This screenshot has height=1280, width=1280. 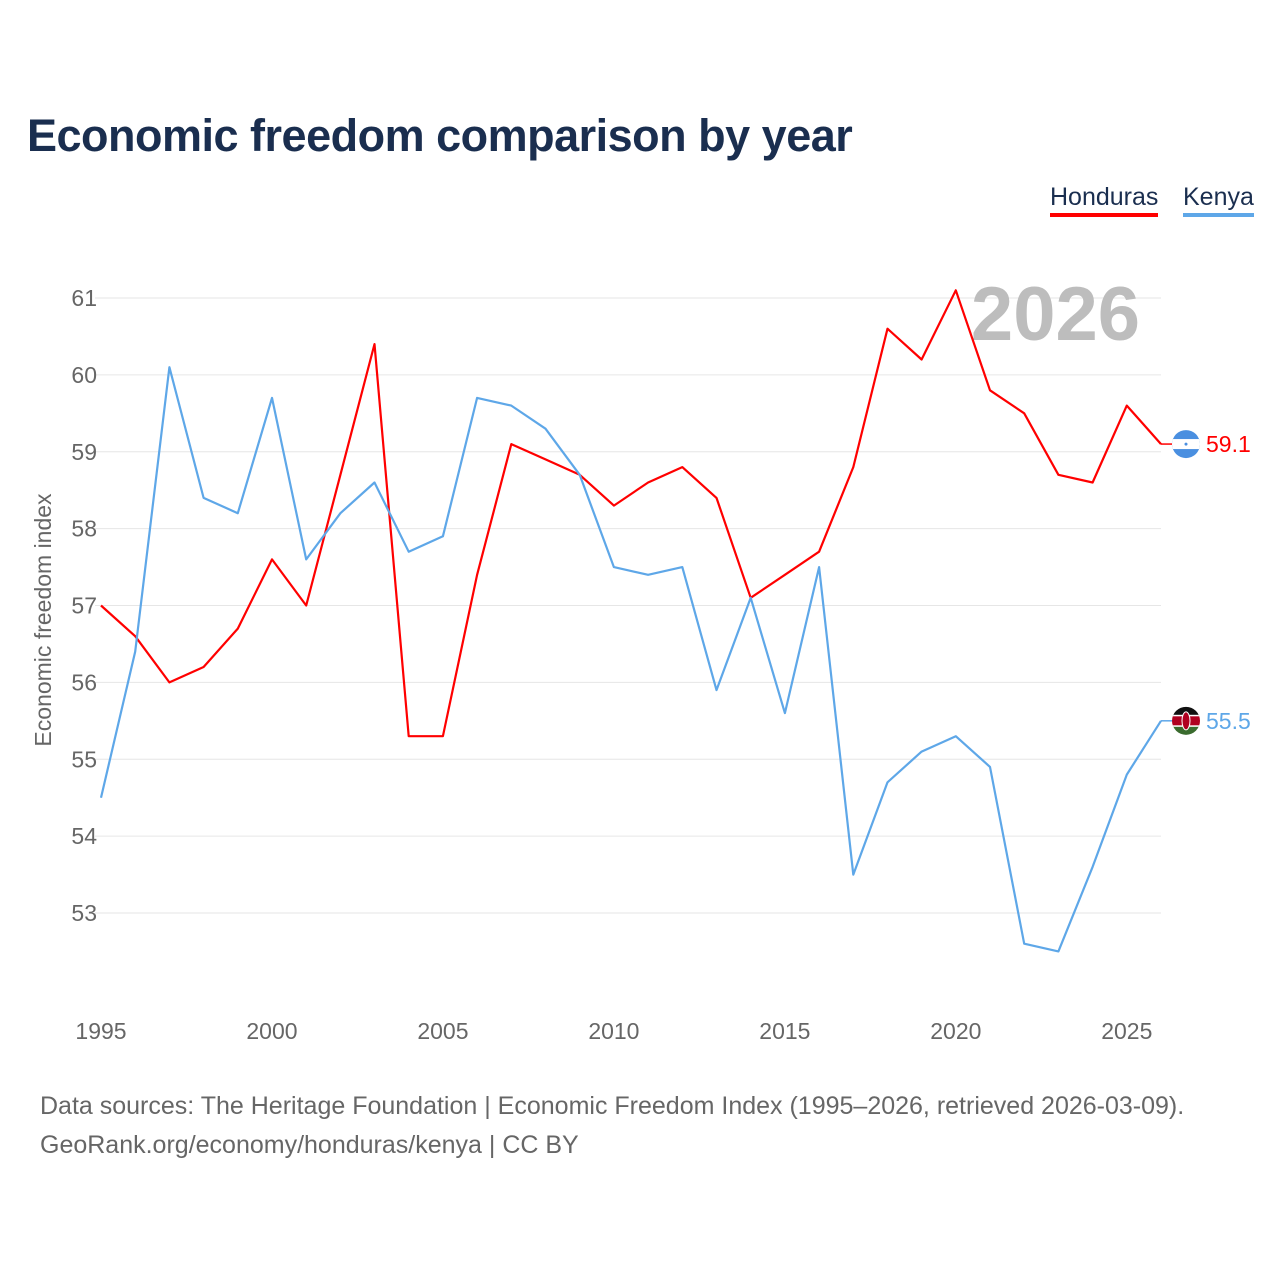 I want to click on y-tick-label: 59, so click(x=84, y=452).